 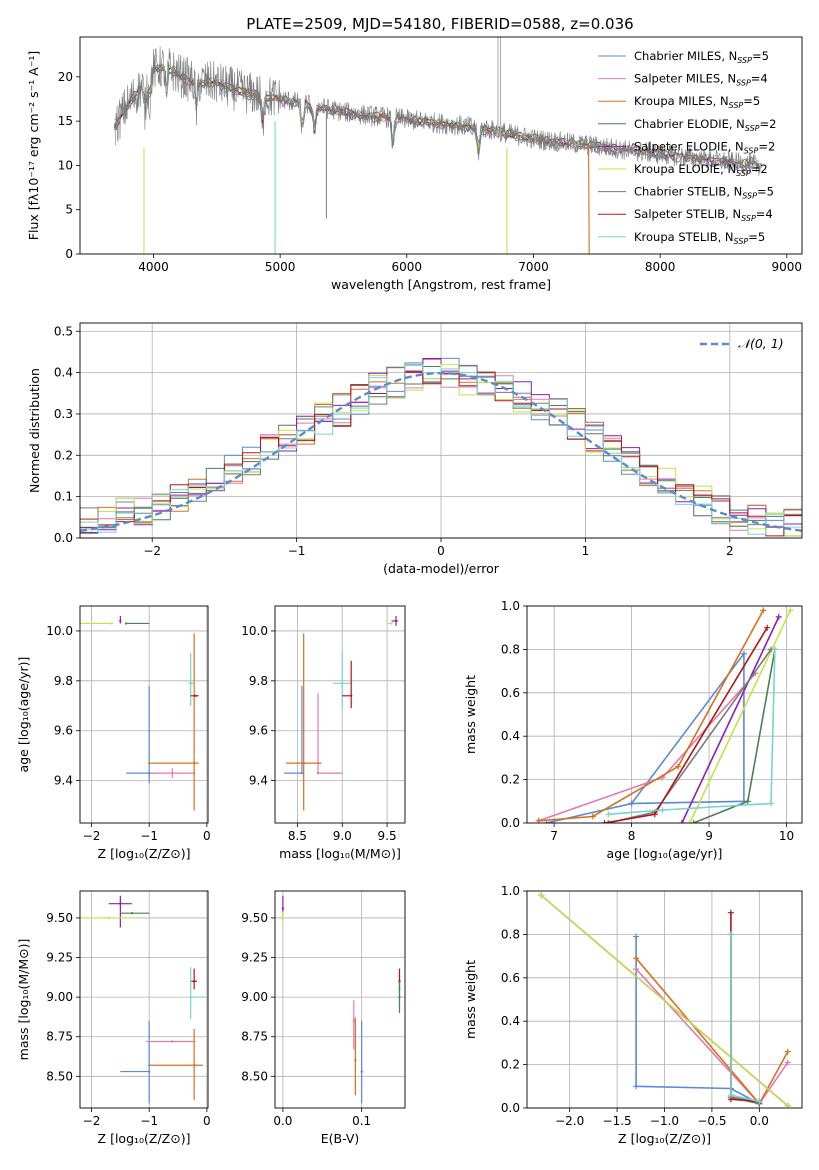 I want to click on legend-label: Salpeter ELODIE, NSSP=2, so click(x=704, y=147).